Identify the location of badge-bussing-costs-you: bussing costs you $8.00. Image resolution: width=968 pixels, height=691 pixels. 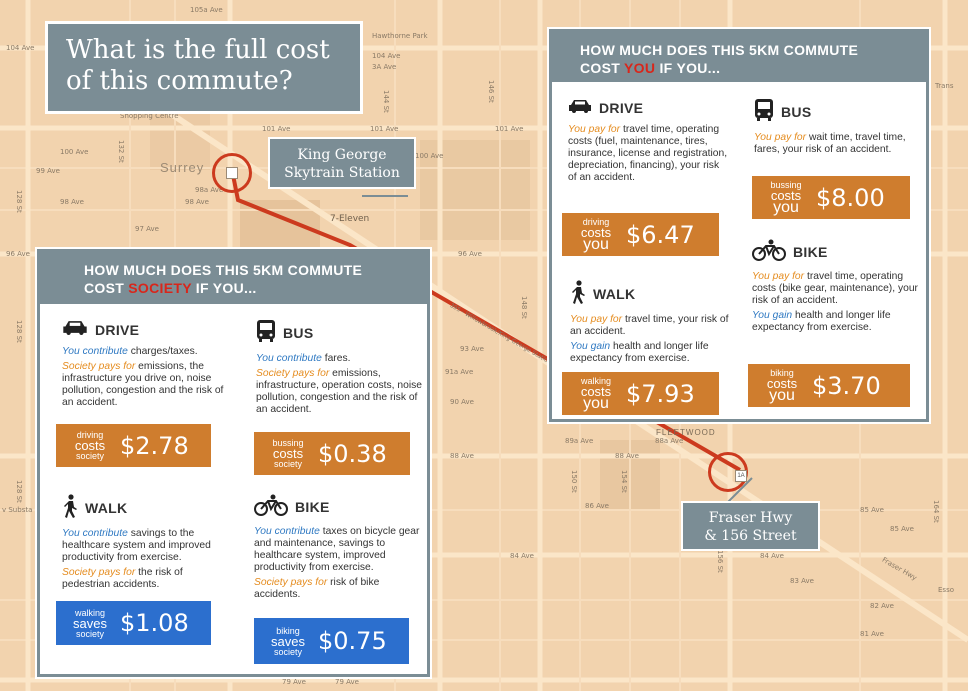
(831, 197).